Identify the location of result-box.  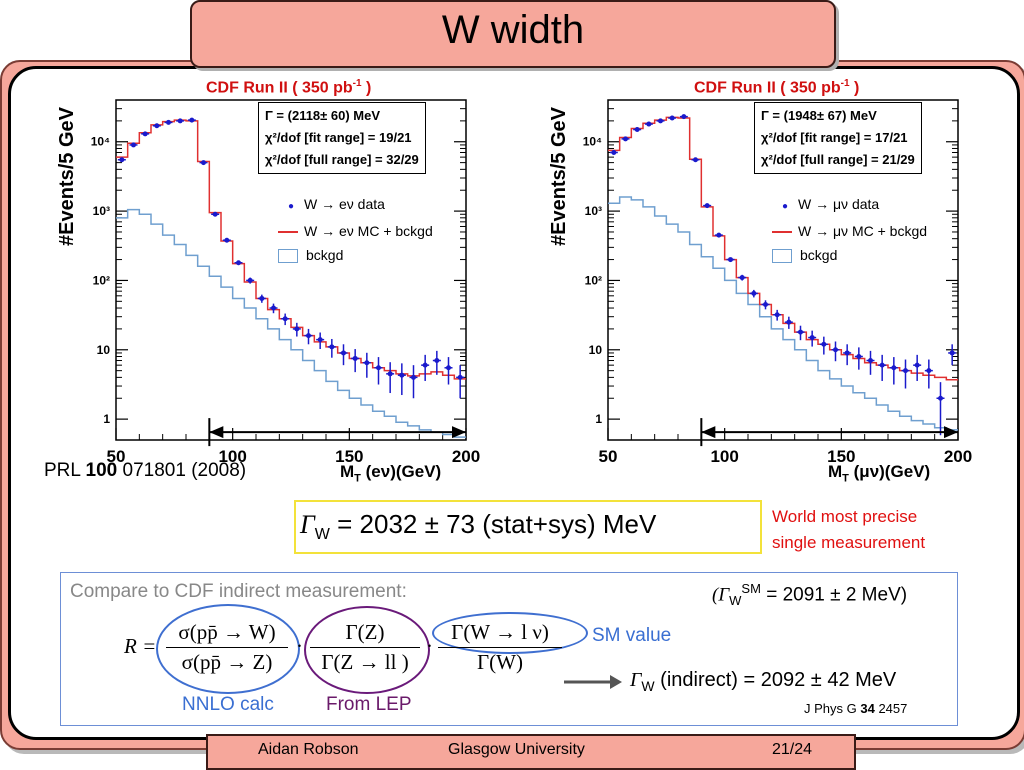
(528, 527).